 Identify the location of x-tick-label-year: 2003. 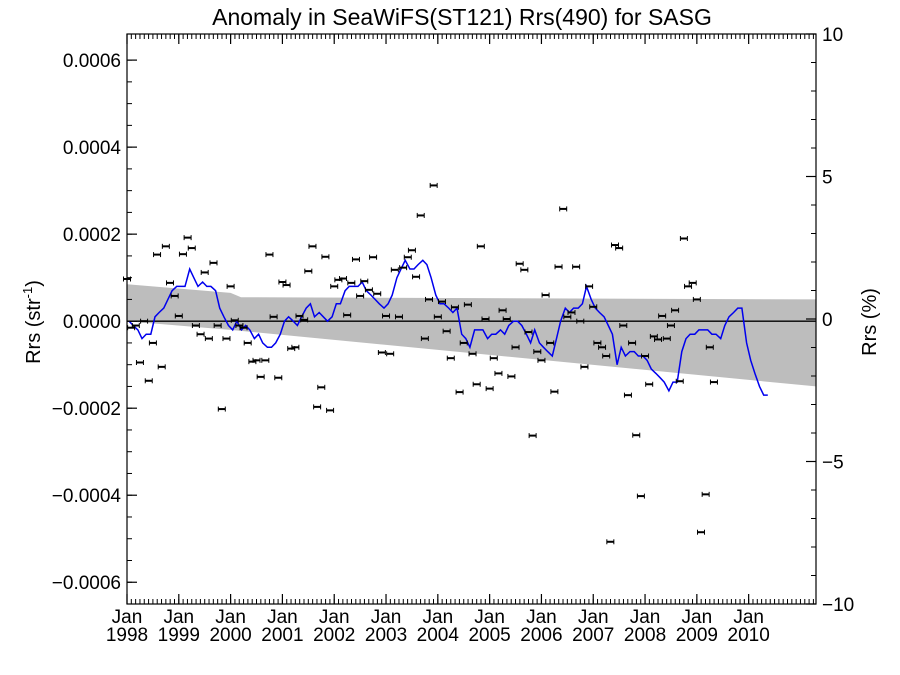
(386, 635).